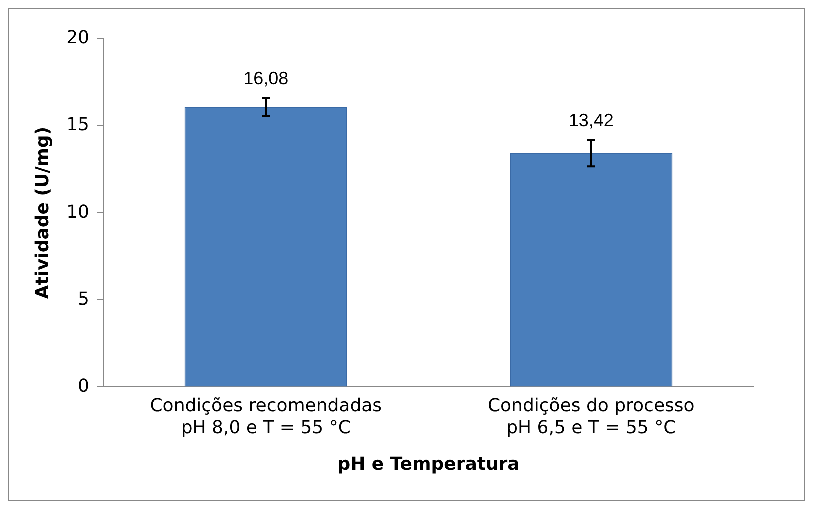 Image resolution: width=813 pixels, height=509 pixels. What do you see at coordinates (429, 464) in the screenshot?
I see `x-axis-title: pH e Temperatura` at bounding box center [429, 464].